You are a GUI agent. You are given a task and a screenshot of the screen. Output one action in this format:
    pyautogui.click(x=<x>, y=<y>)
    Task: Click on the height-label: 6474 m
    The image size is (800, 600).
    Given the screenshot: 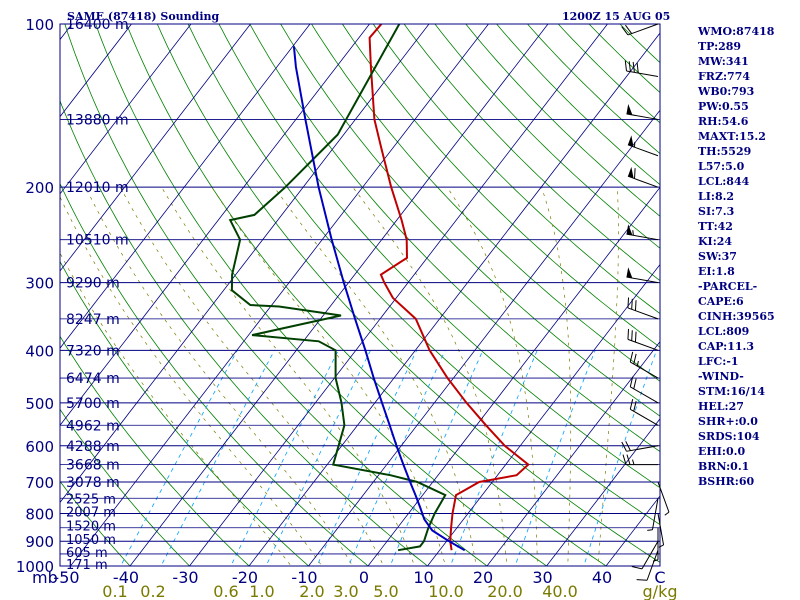 What is the action you would take?
    pyautogui.click(x=93, y=379)
    